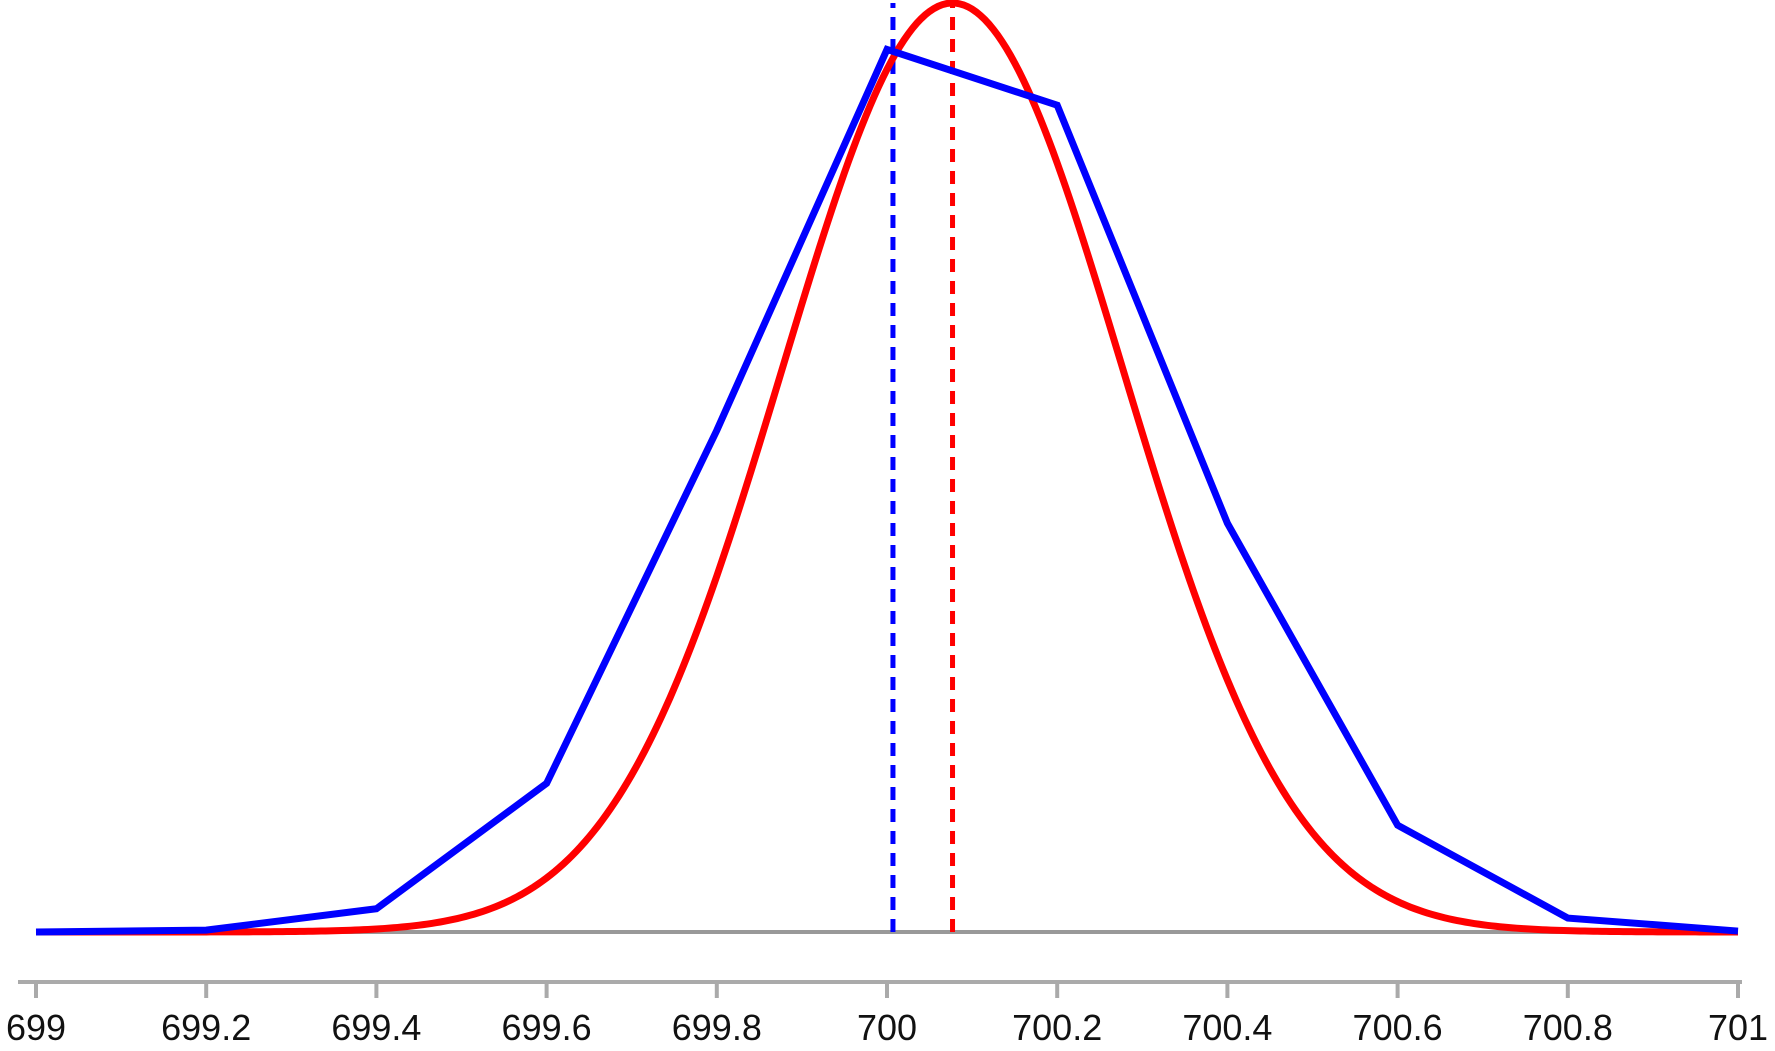 Image resolution: width=1775 pixels, height=1051 pixels. I want to click on x-tick-label: 699.2, so click(206, 1027).